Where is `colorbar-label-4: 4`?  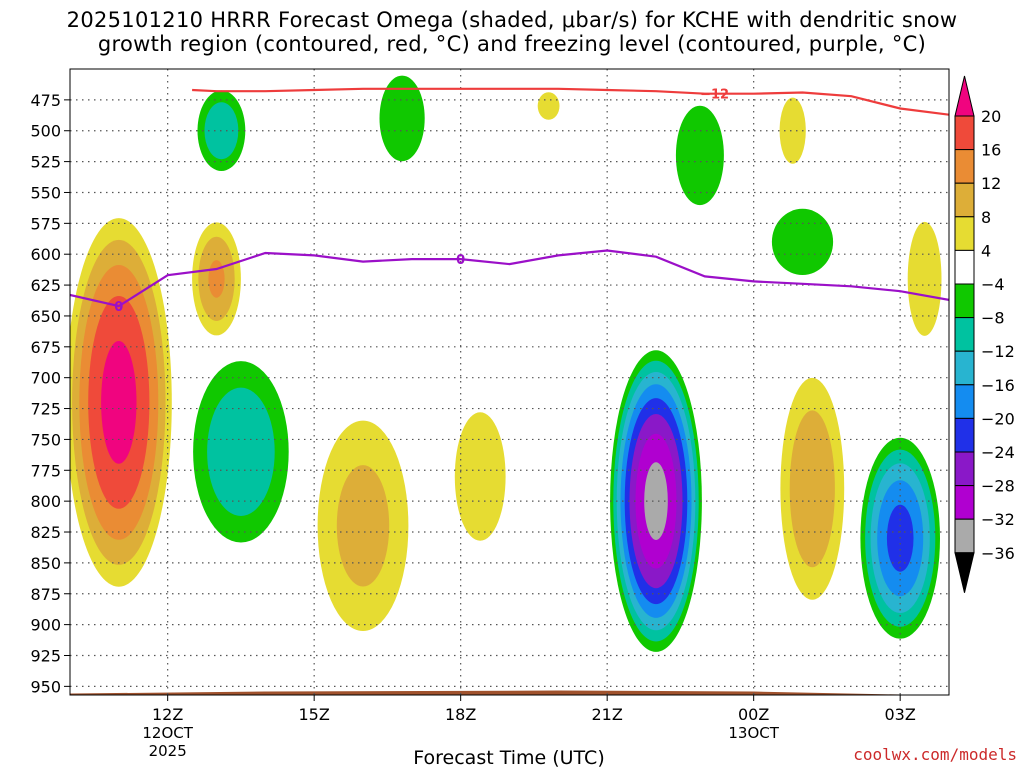
colorbar-label-4: 4 is located at coordinates (986, 250).